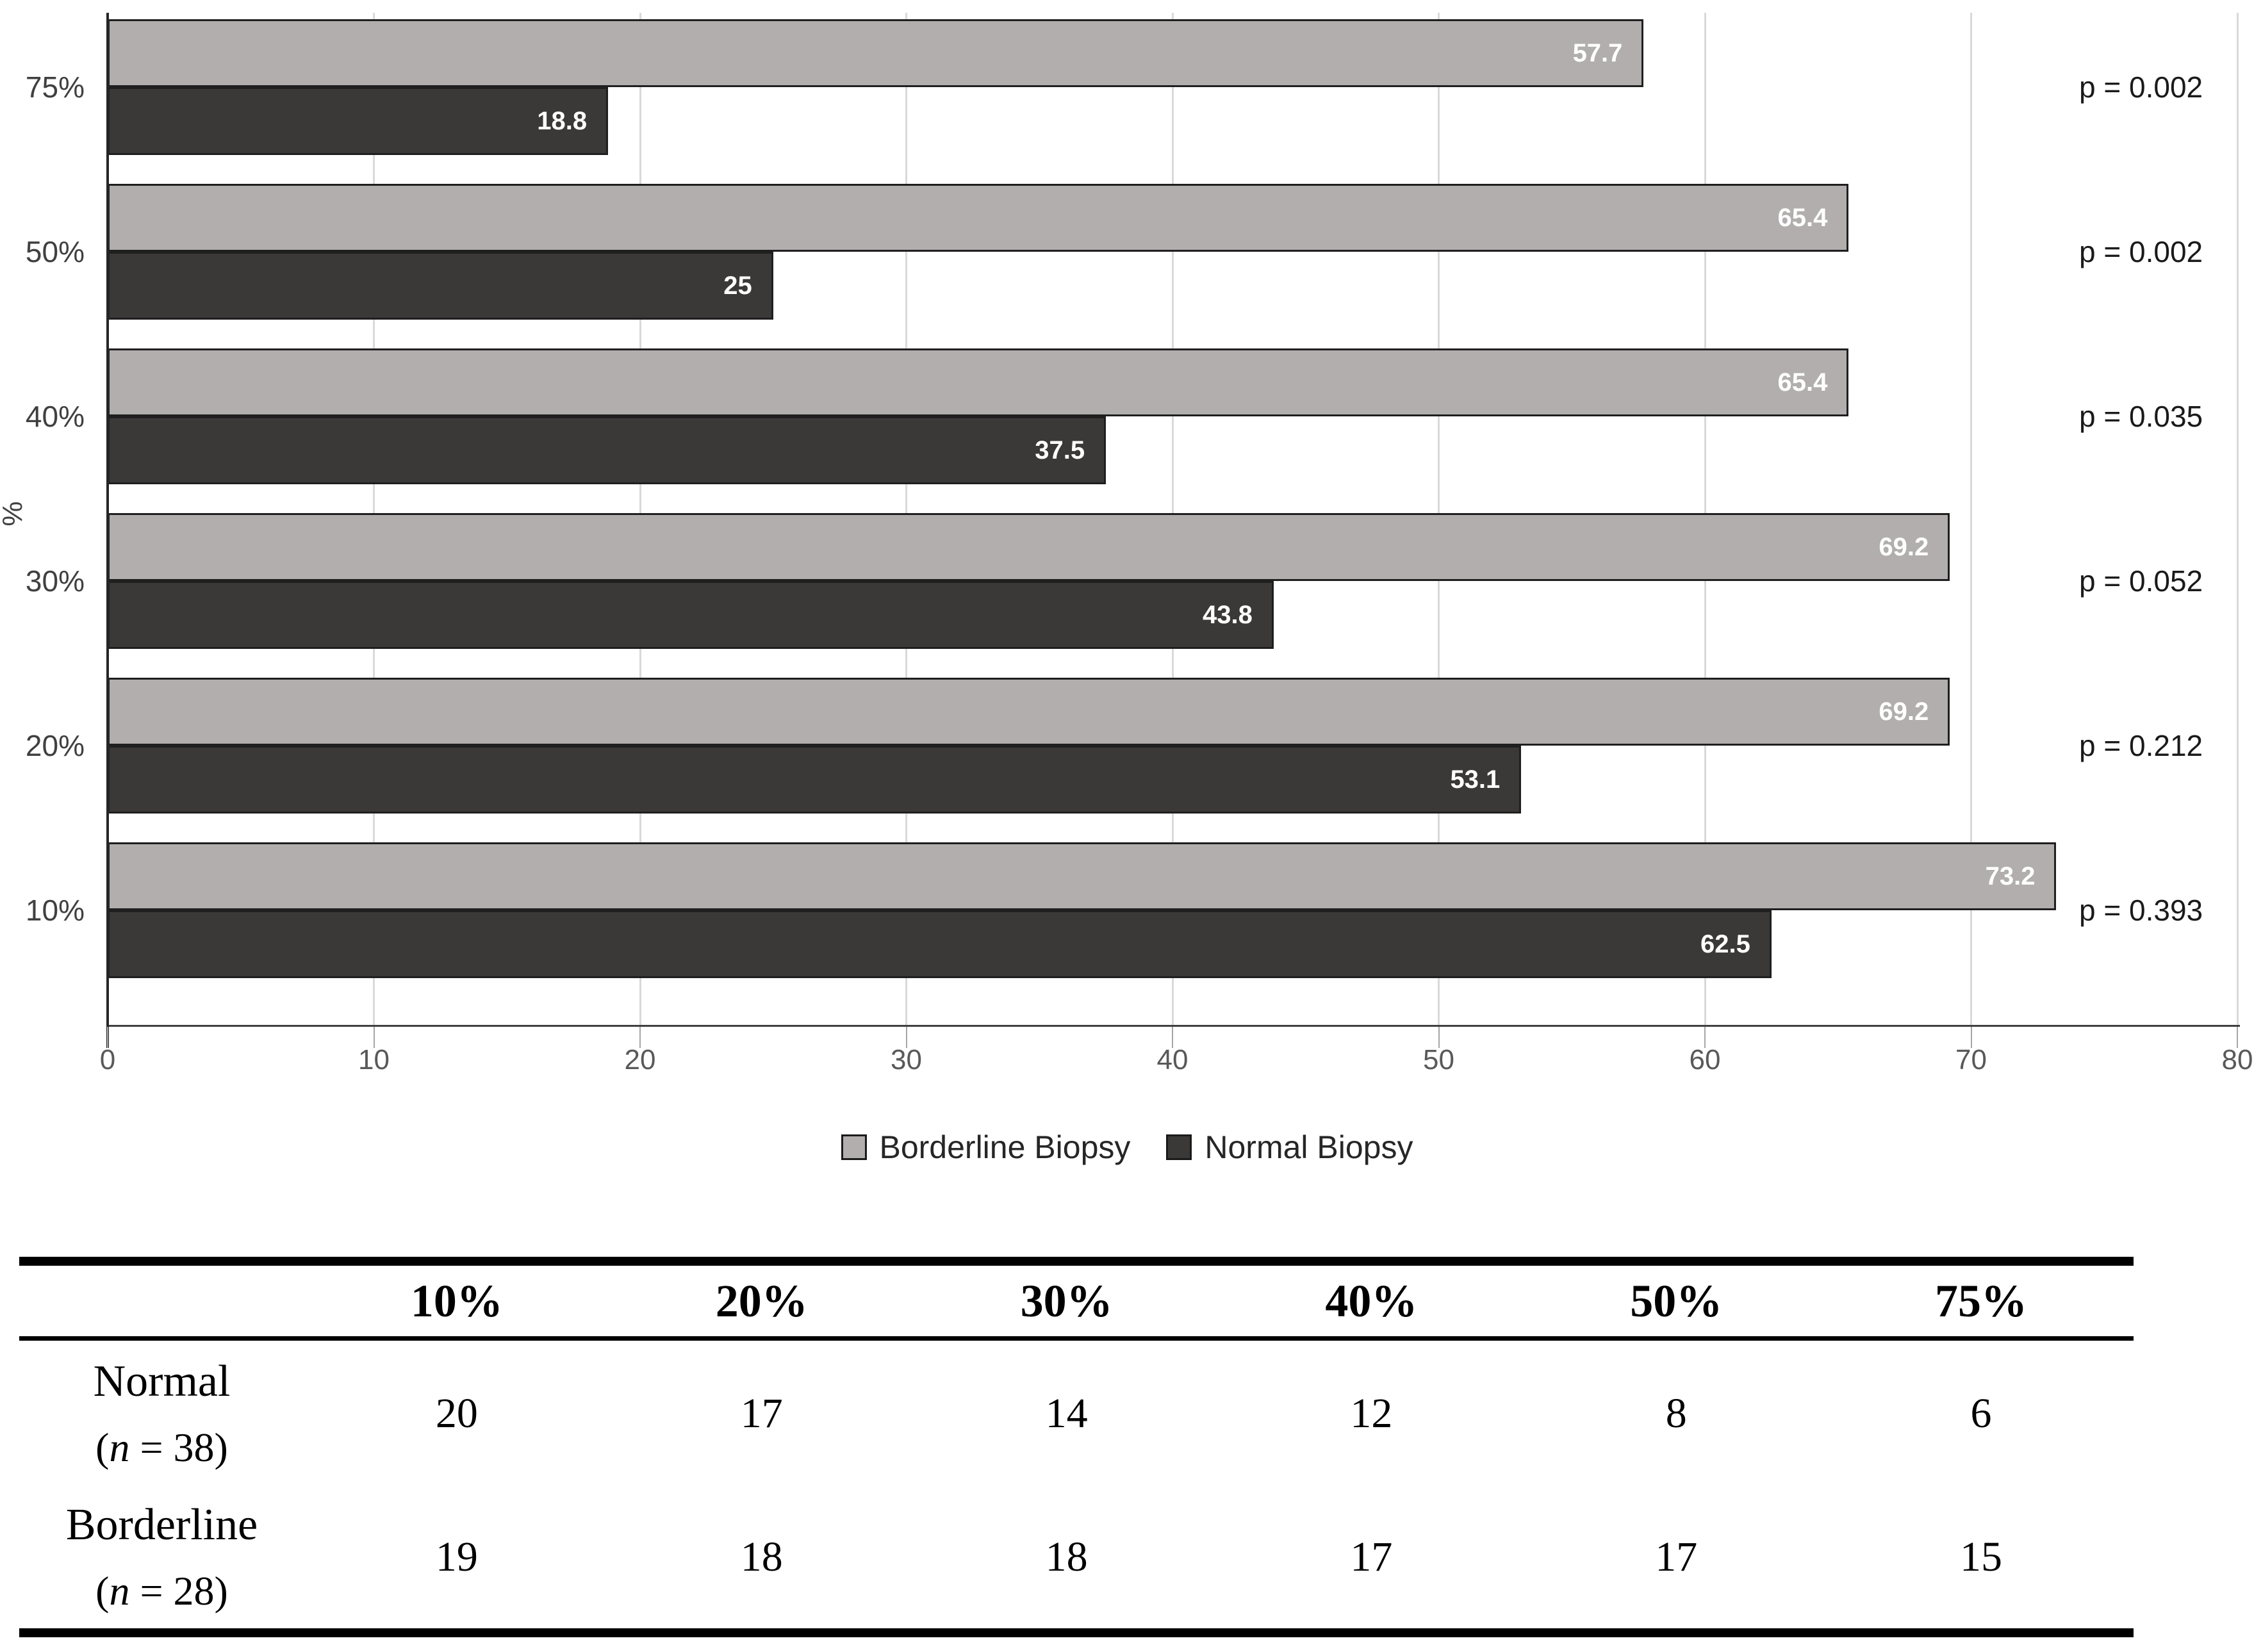  I want to click on x-tick-label: 70, so click(1971, 1059).